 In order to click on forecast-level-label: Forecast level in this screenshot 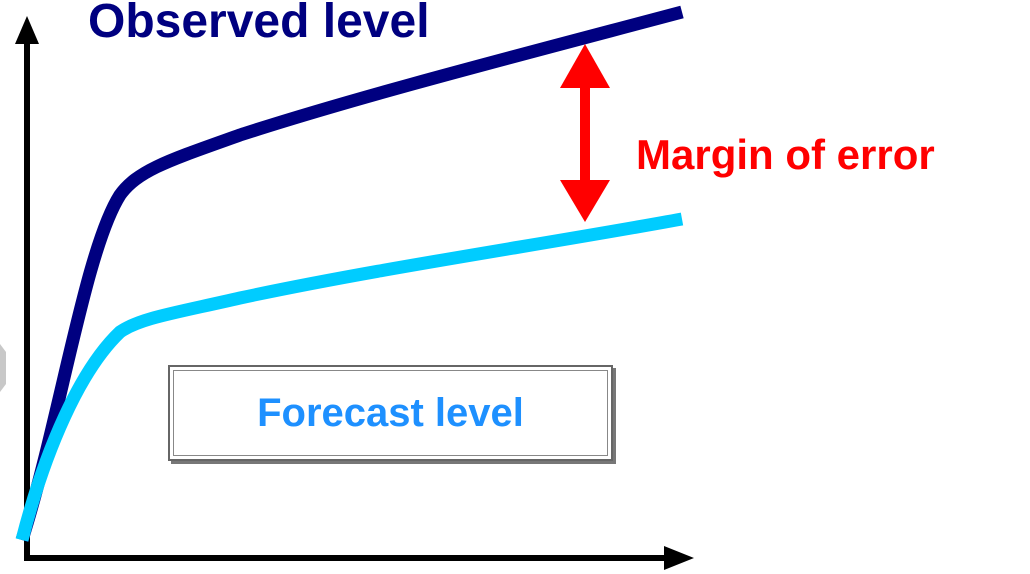, I will do `click(390, 413)`.